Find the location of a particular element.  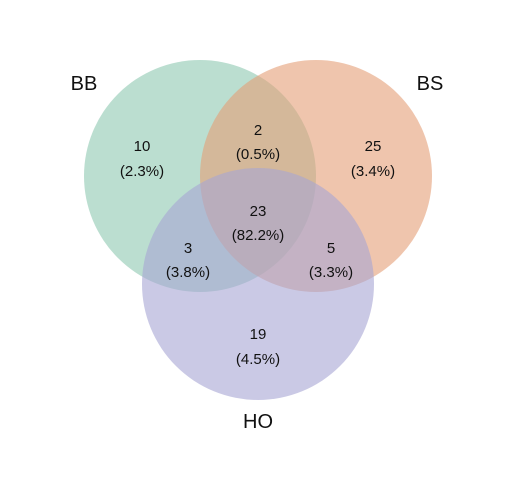

region-count: 5 is located at coordinates (331, 248).